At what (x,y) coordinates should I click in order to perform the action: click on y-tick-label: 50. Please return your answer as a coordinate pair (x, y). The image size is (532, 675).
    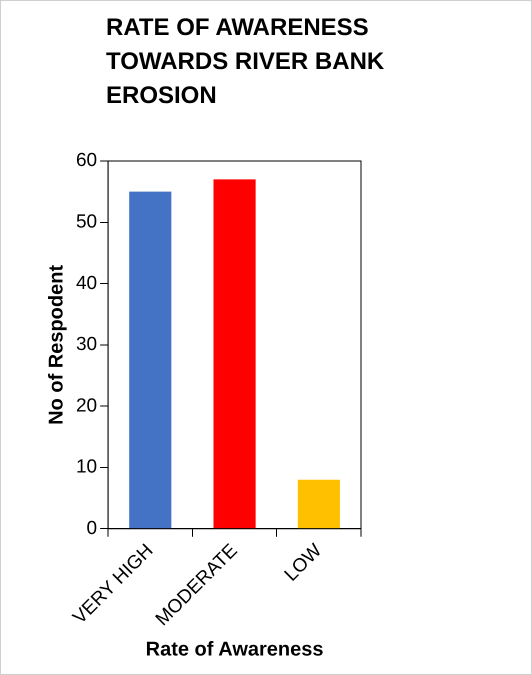
    Looking at the image, I should click on (87, 222).